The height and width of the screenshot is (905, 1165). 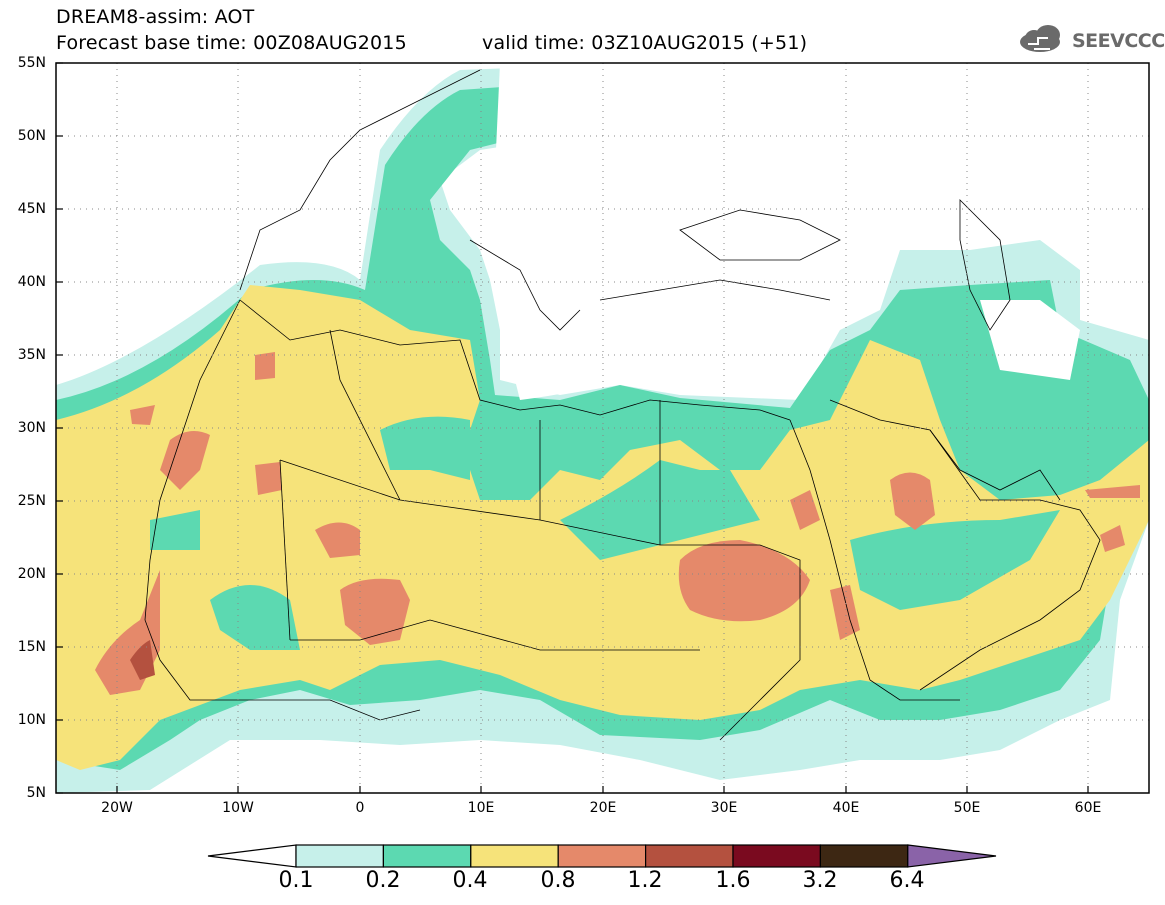 What do you see at coordinates (645, 43) in the screenshot?
I see `valid-time: valid time: 03Z10AUG2015 (+51)` at bounding box center [645, 43].